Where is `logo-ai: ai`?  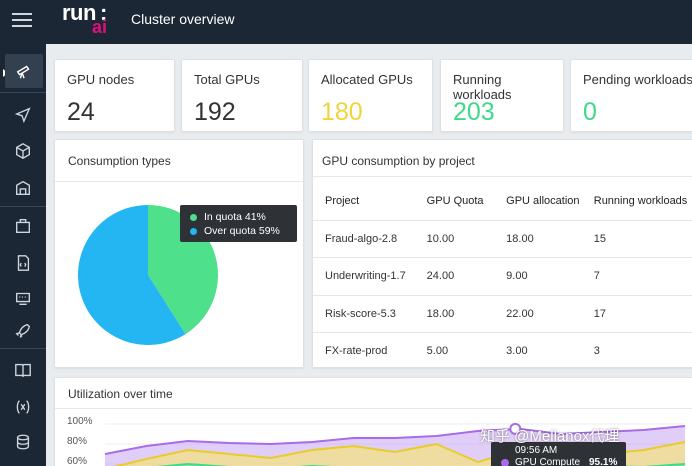 logo-ai: ai is located at coordinates (100, 27).